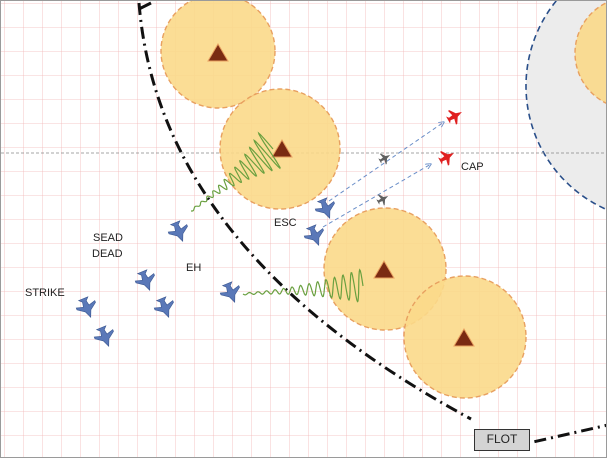 The width and height of the screenshot is (607, 458). What do you see at coordinates (45, 293) in the screenshot?
I see `strike-label: STRIKE` at bounding box center [45, 293].